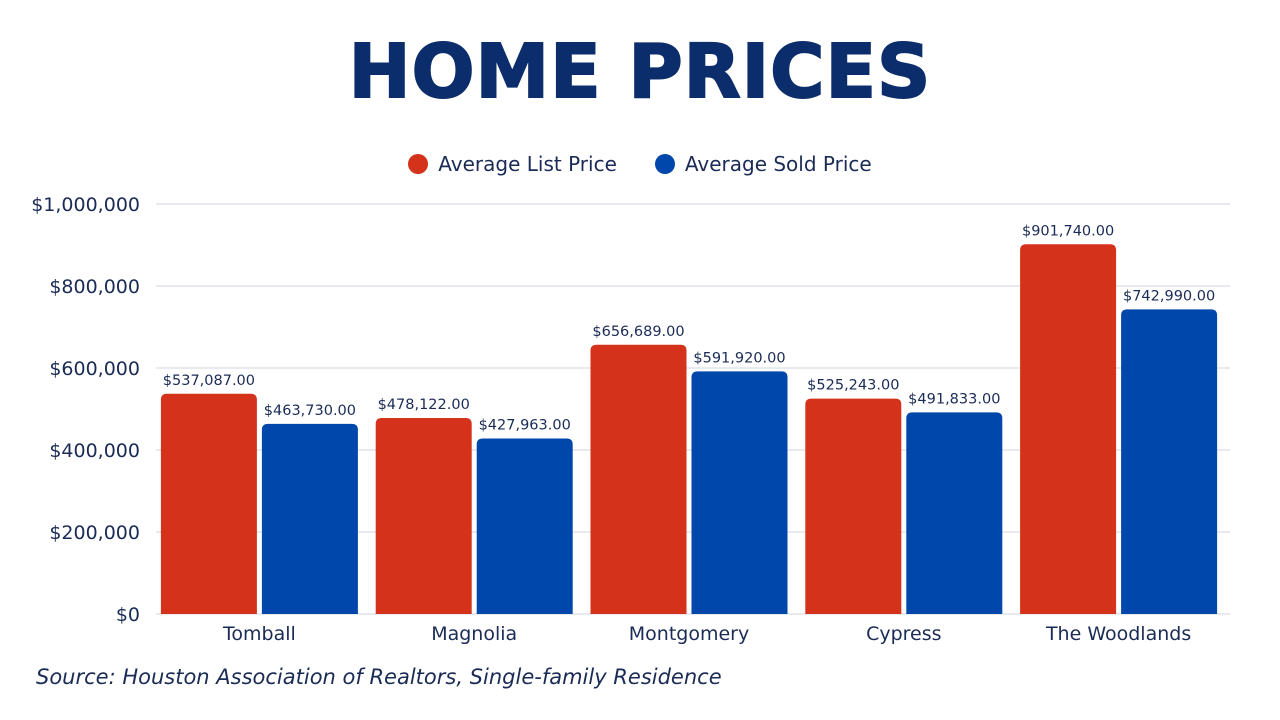 This screenshot has width=1280, height=720. What do you see at coordinates (94, 451) in the screenshot?
I see `y-tick-label: $400,000` at bounding box center [94, 451].